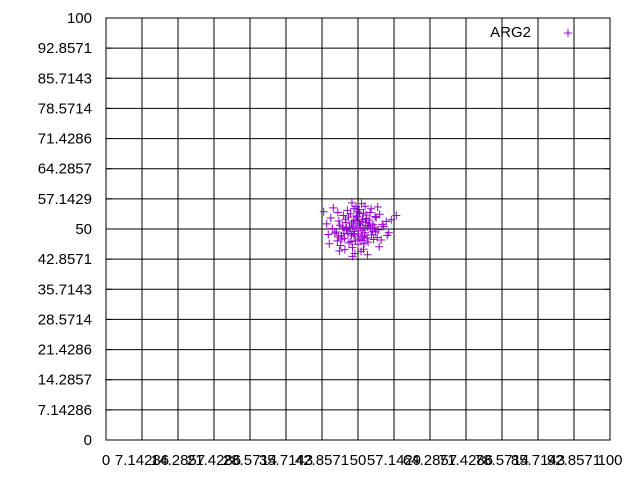 This screenshot has width=640, height=480. I want to click on y-tick-label: 92.8571, so click(65, 48).